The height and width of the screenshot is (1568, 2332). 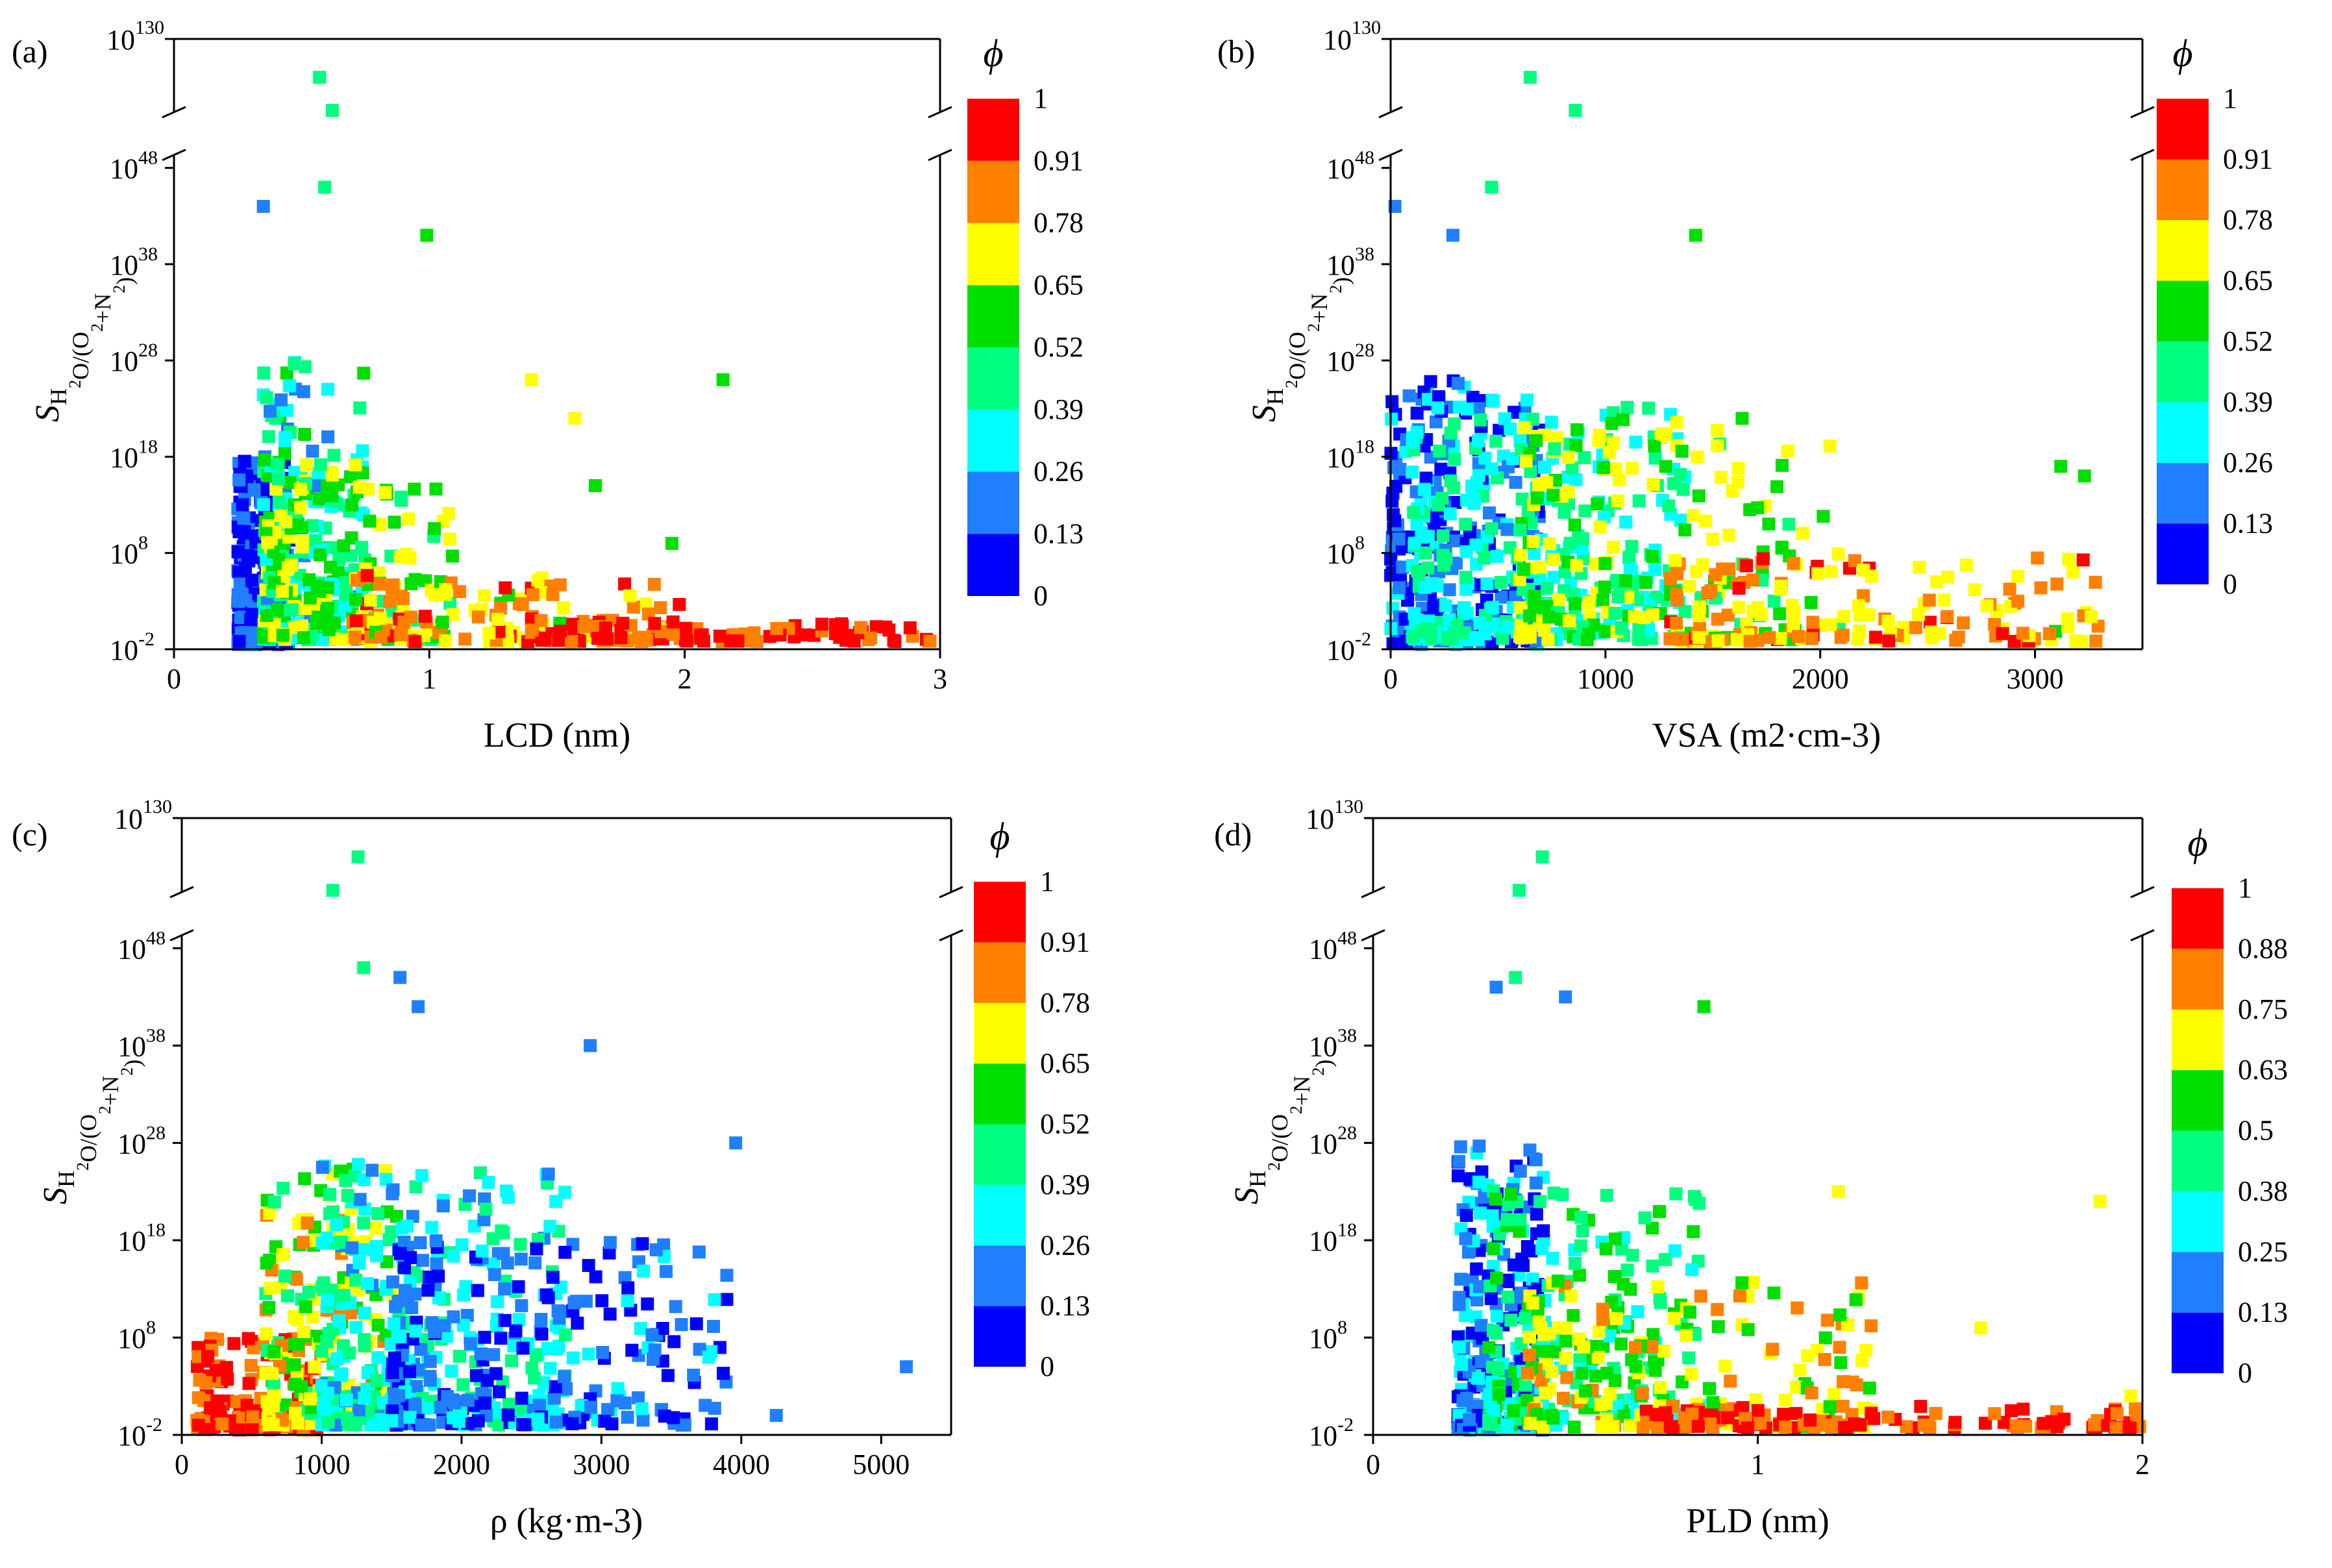 What do you see at coordinates (1047, 881) in the screenshot?
I see `colorbar-tick-label: 1` at bounding box center [1047, 881].